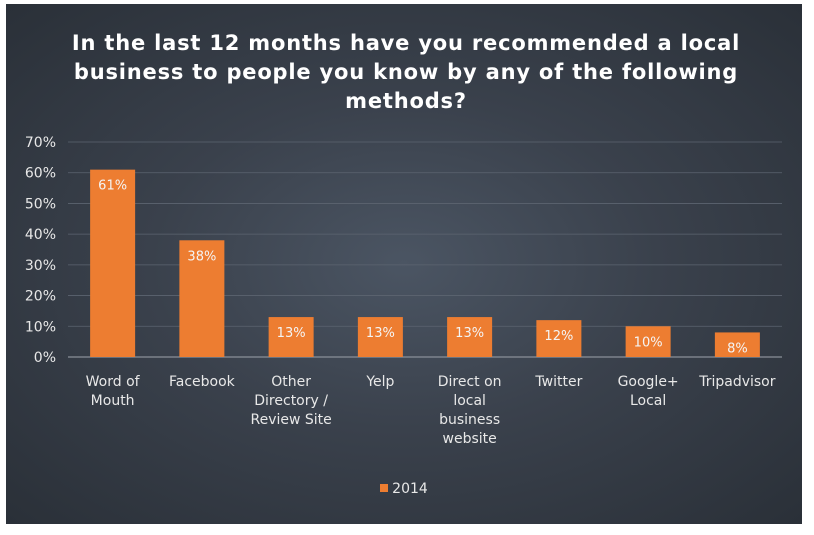 This screenshot has width=814, height=535. I want to click on data-label: 12%, so click(558, 336).